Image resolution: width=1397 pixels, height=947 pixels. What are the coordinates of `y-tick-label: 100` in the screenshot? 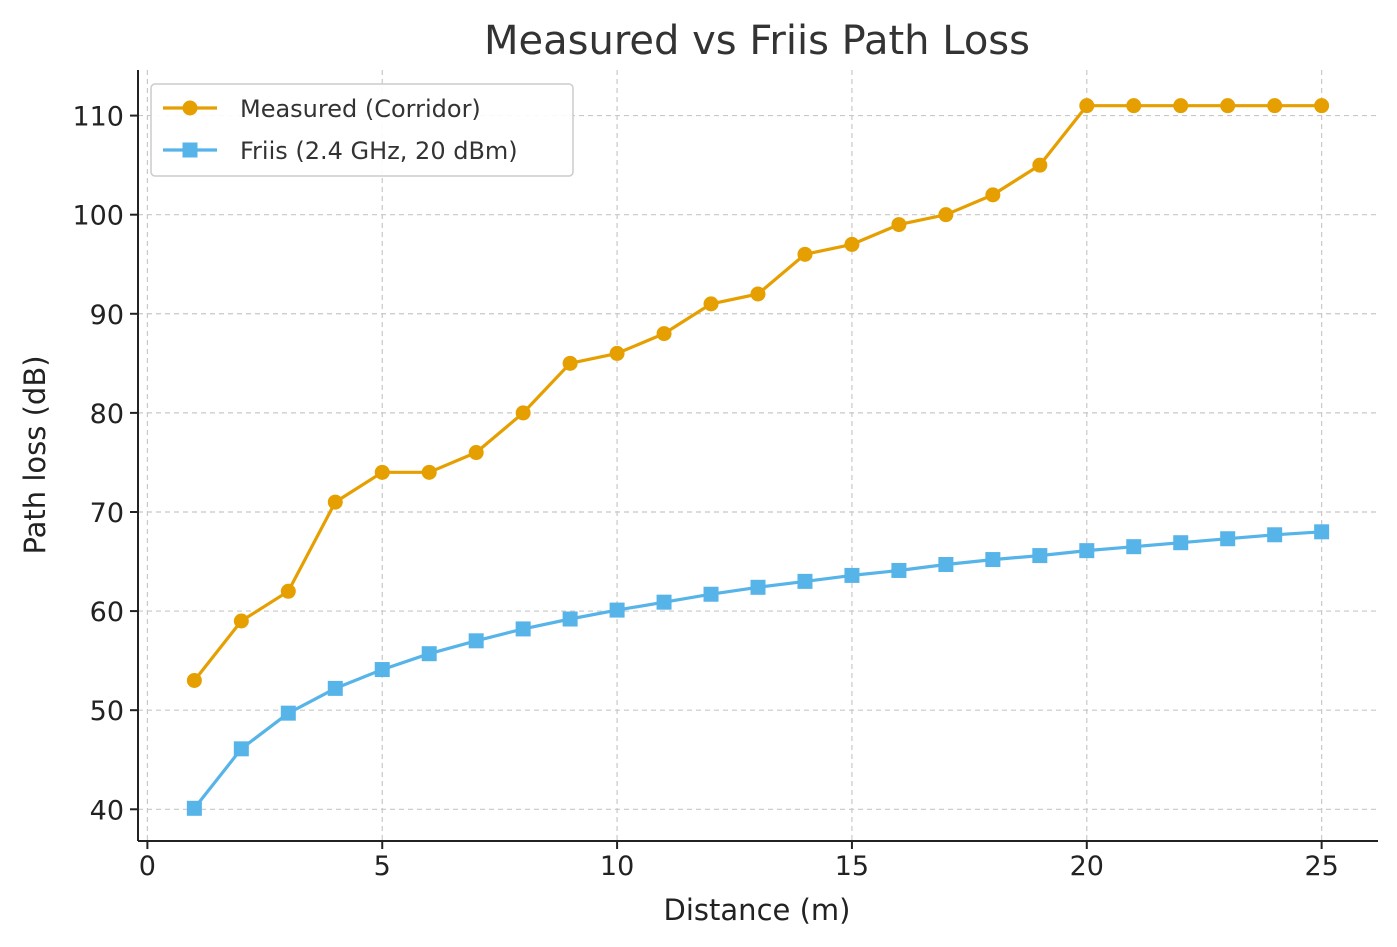 It's located at (98, 216).